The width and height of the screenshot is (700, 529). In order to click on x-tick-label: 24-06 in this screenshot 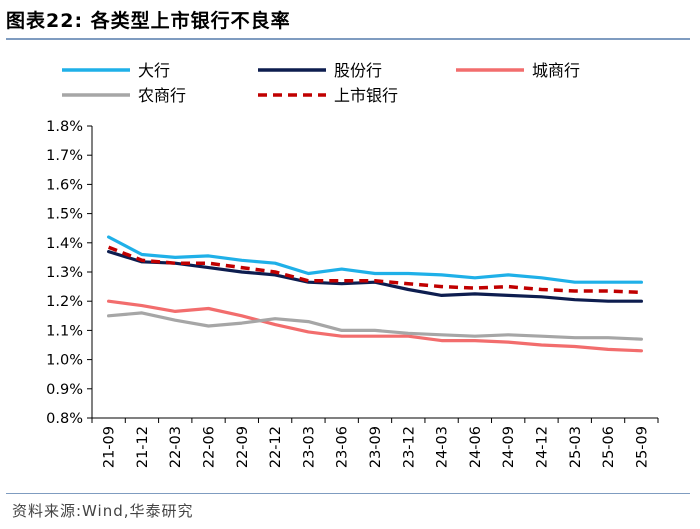, I will do `click(476, 447)`.